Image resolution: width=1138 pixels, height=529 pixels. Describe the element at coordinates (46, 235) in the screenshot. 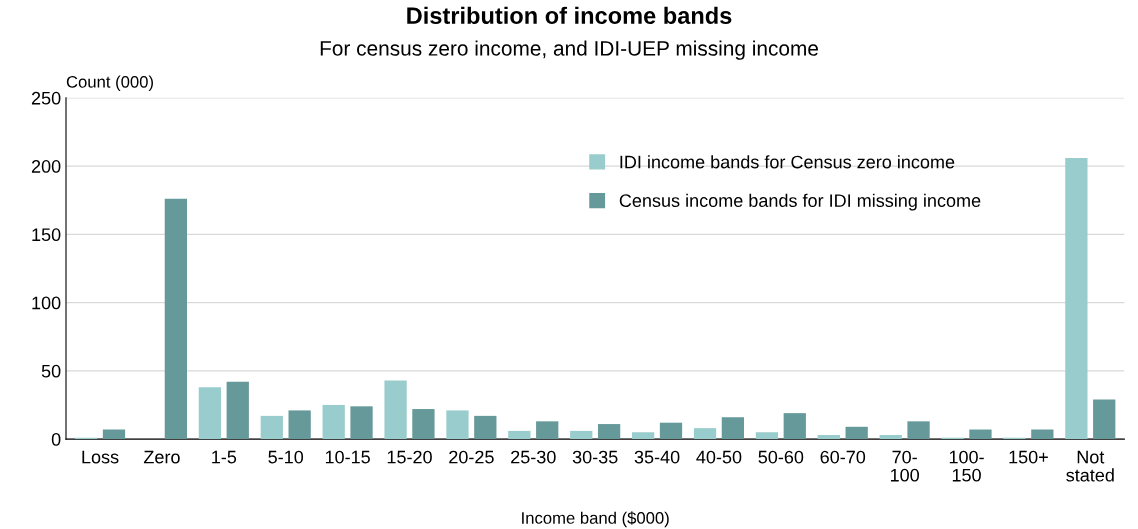

I see `y-tick-label: 150` at that location.